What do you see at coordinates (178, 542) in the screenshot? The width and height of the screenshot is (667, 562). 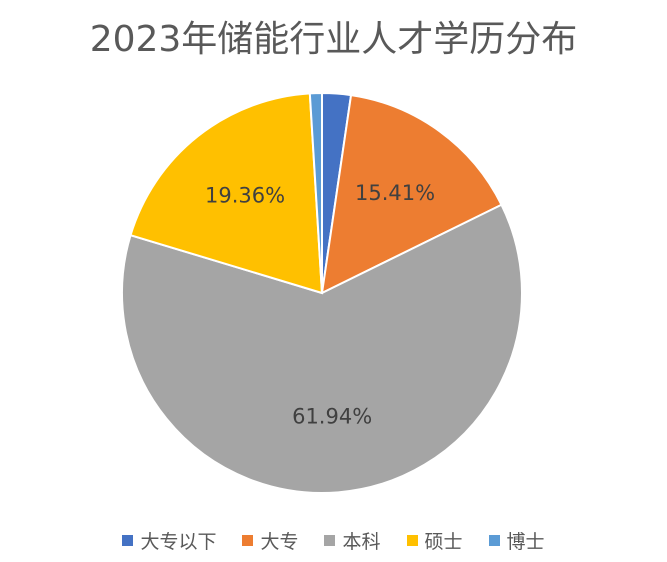 I see `legend-label: 大专以下` at bounding box center [178, 542].